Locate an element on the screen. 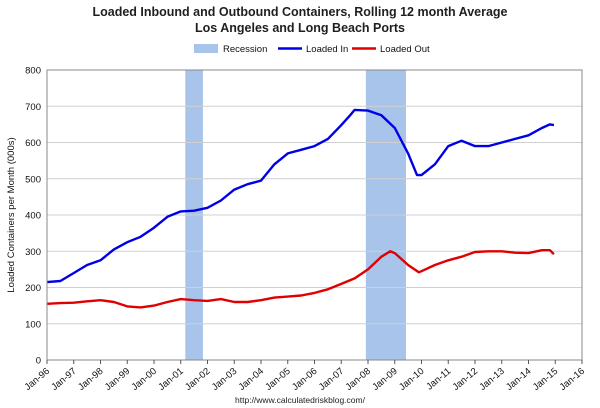  x-tick-label: Jan-14 is located at coordinates (518, 379).